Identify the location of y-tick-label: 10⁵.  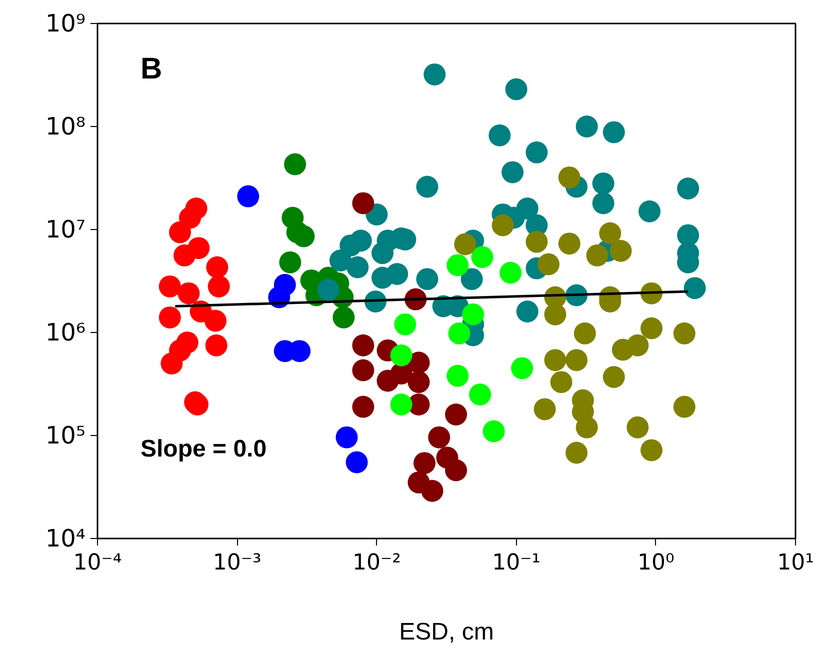
(65, 436).